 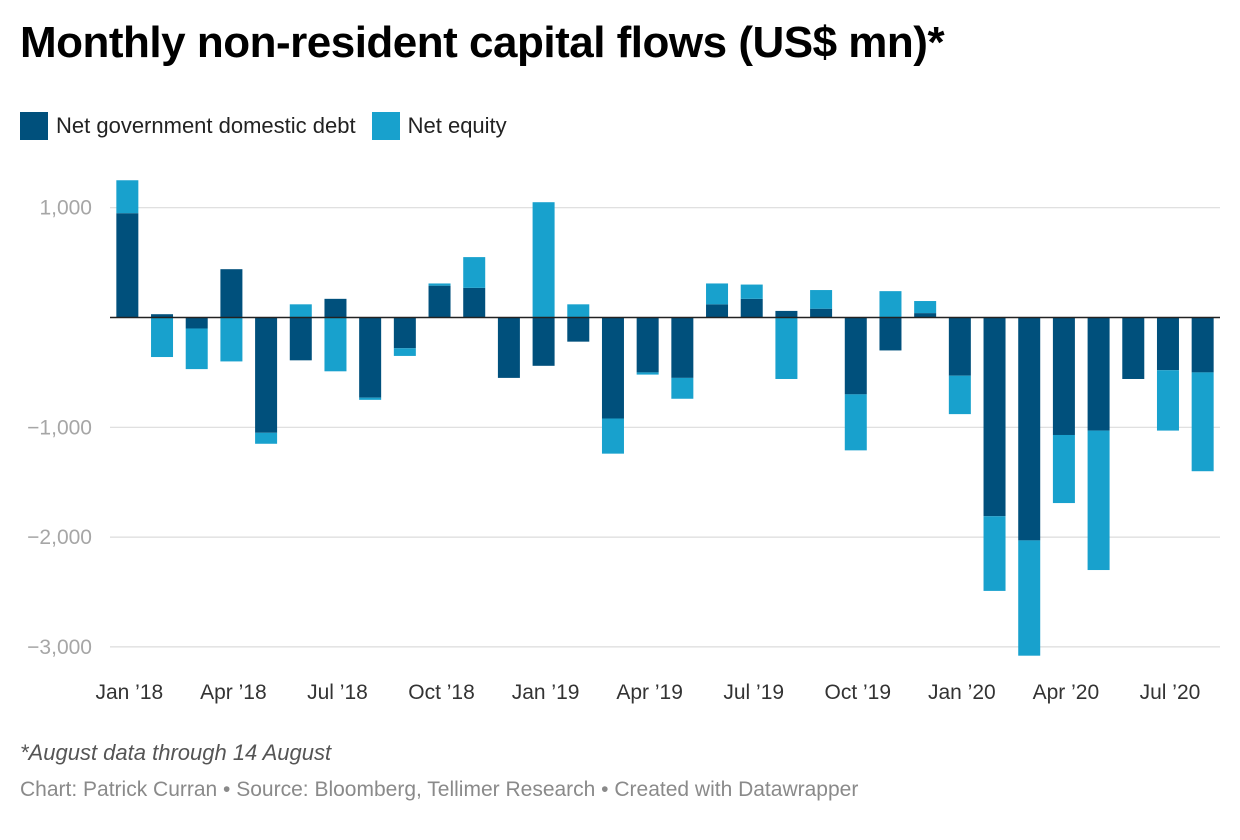 I want to click on legend-item-equity: Net equity, so click(x=439, y=126).